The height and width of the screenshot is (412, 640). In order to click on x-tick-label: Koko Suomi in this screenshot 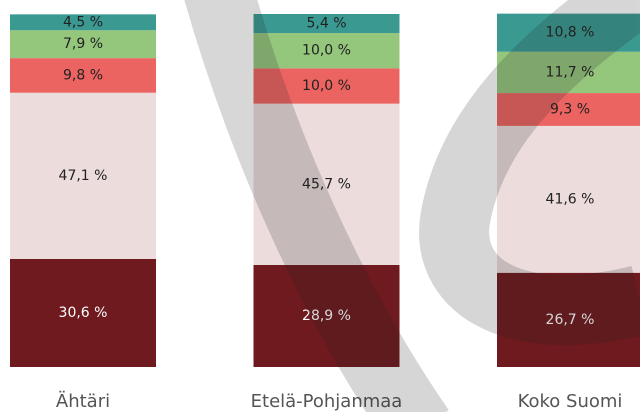, I will do `click(570, 401)`.